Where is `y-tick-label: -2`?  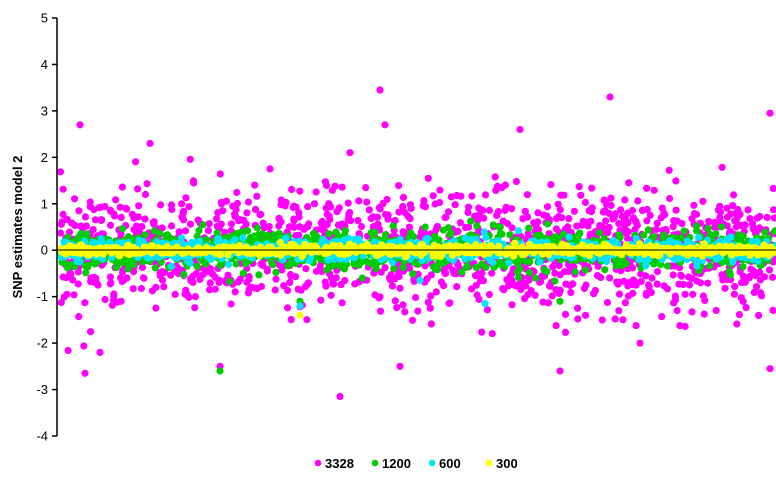 y-tick-label: -2 is located at coordinates (42, 343).